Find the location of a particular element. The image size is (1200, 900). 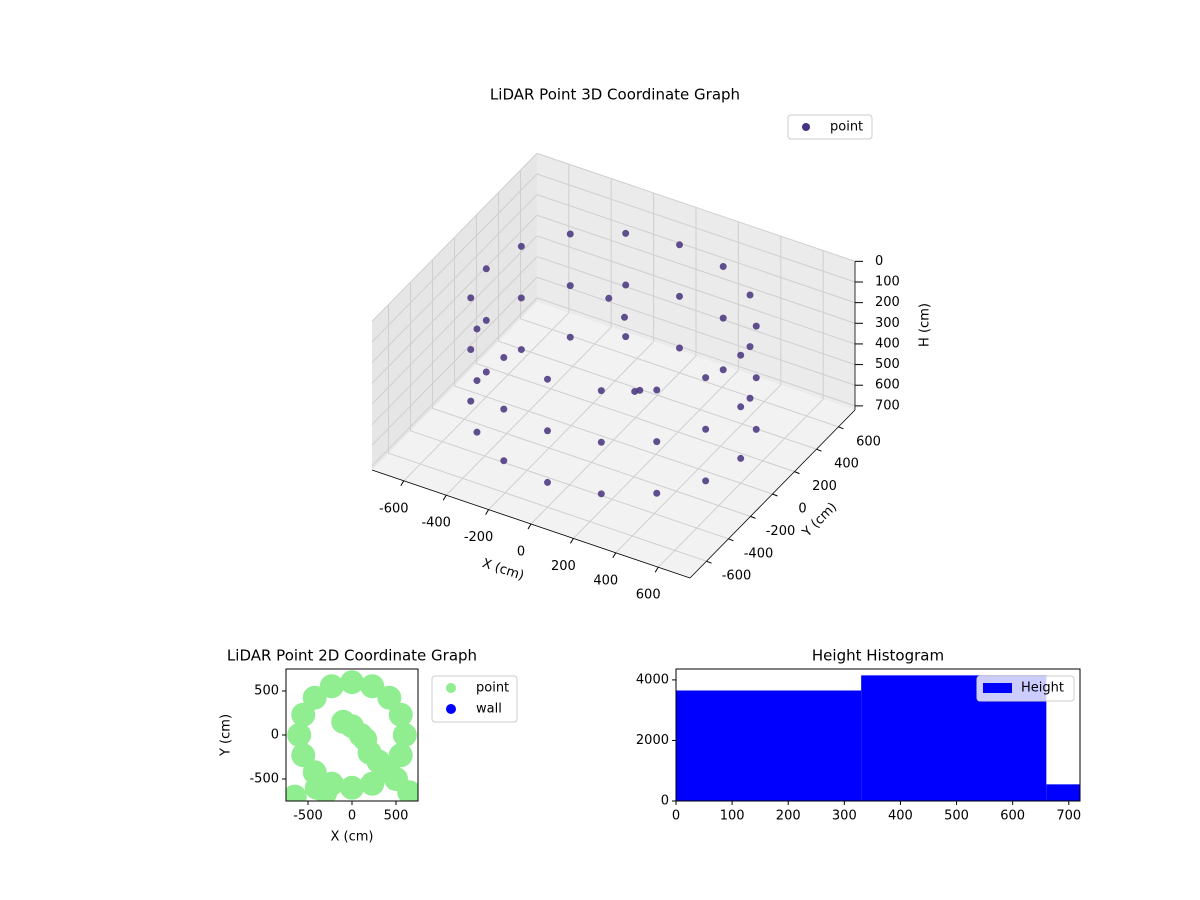

z-tick-label: 100 is located at coordinates (887, 281).